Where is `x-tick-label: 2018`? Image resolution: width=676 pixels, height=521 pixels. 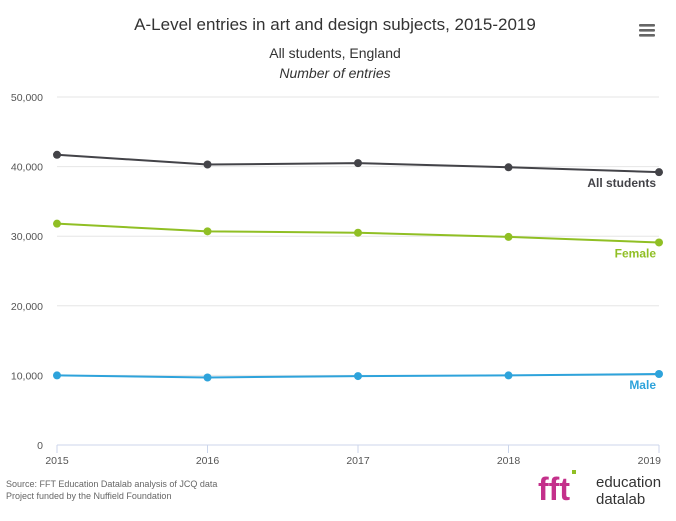 x-tick-label: 2018 is located at coordinates (509, 461).